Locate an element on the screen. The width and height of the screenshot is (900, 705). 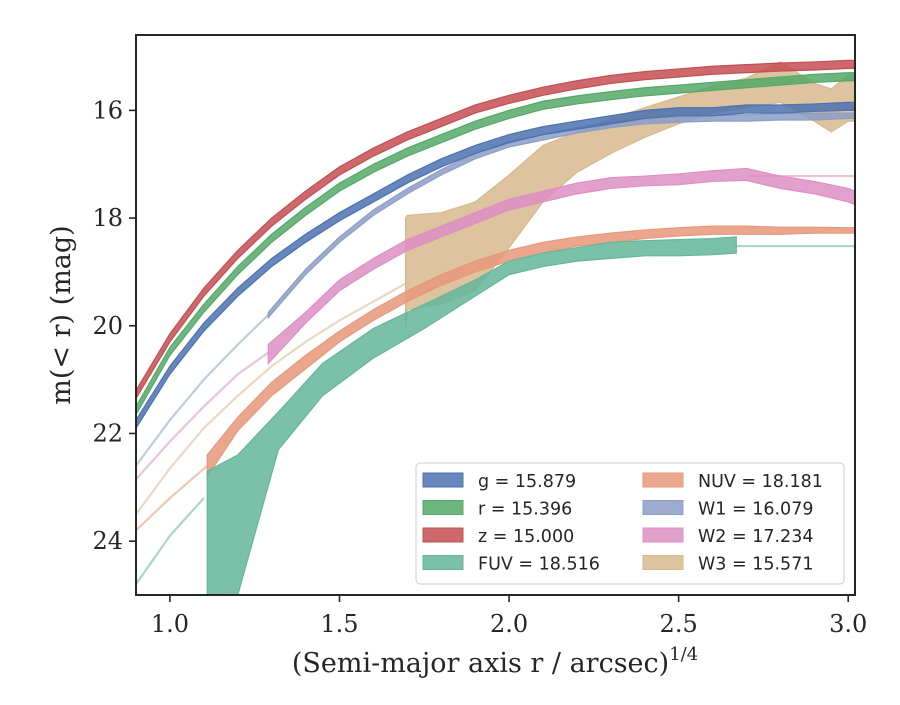
x-axis-title: (Semi-major axis r / arcsec)1/4 is located at coordinates (495, 661).